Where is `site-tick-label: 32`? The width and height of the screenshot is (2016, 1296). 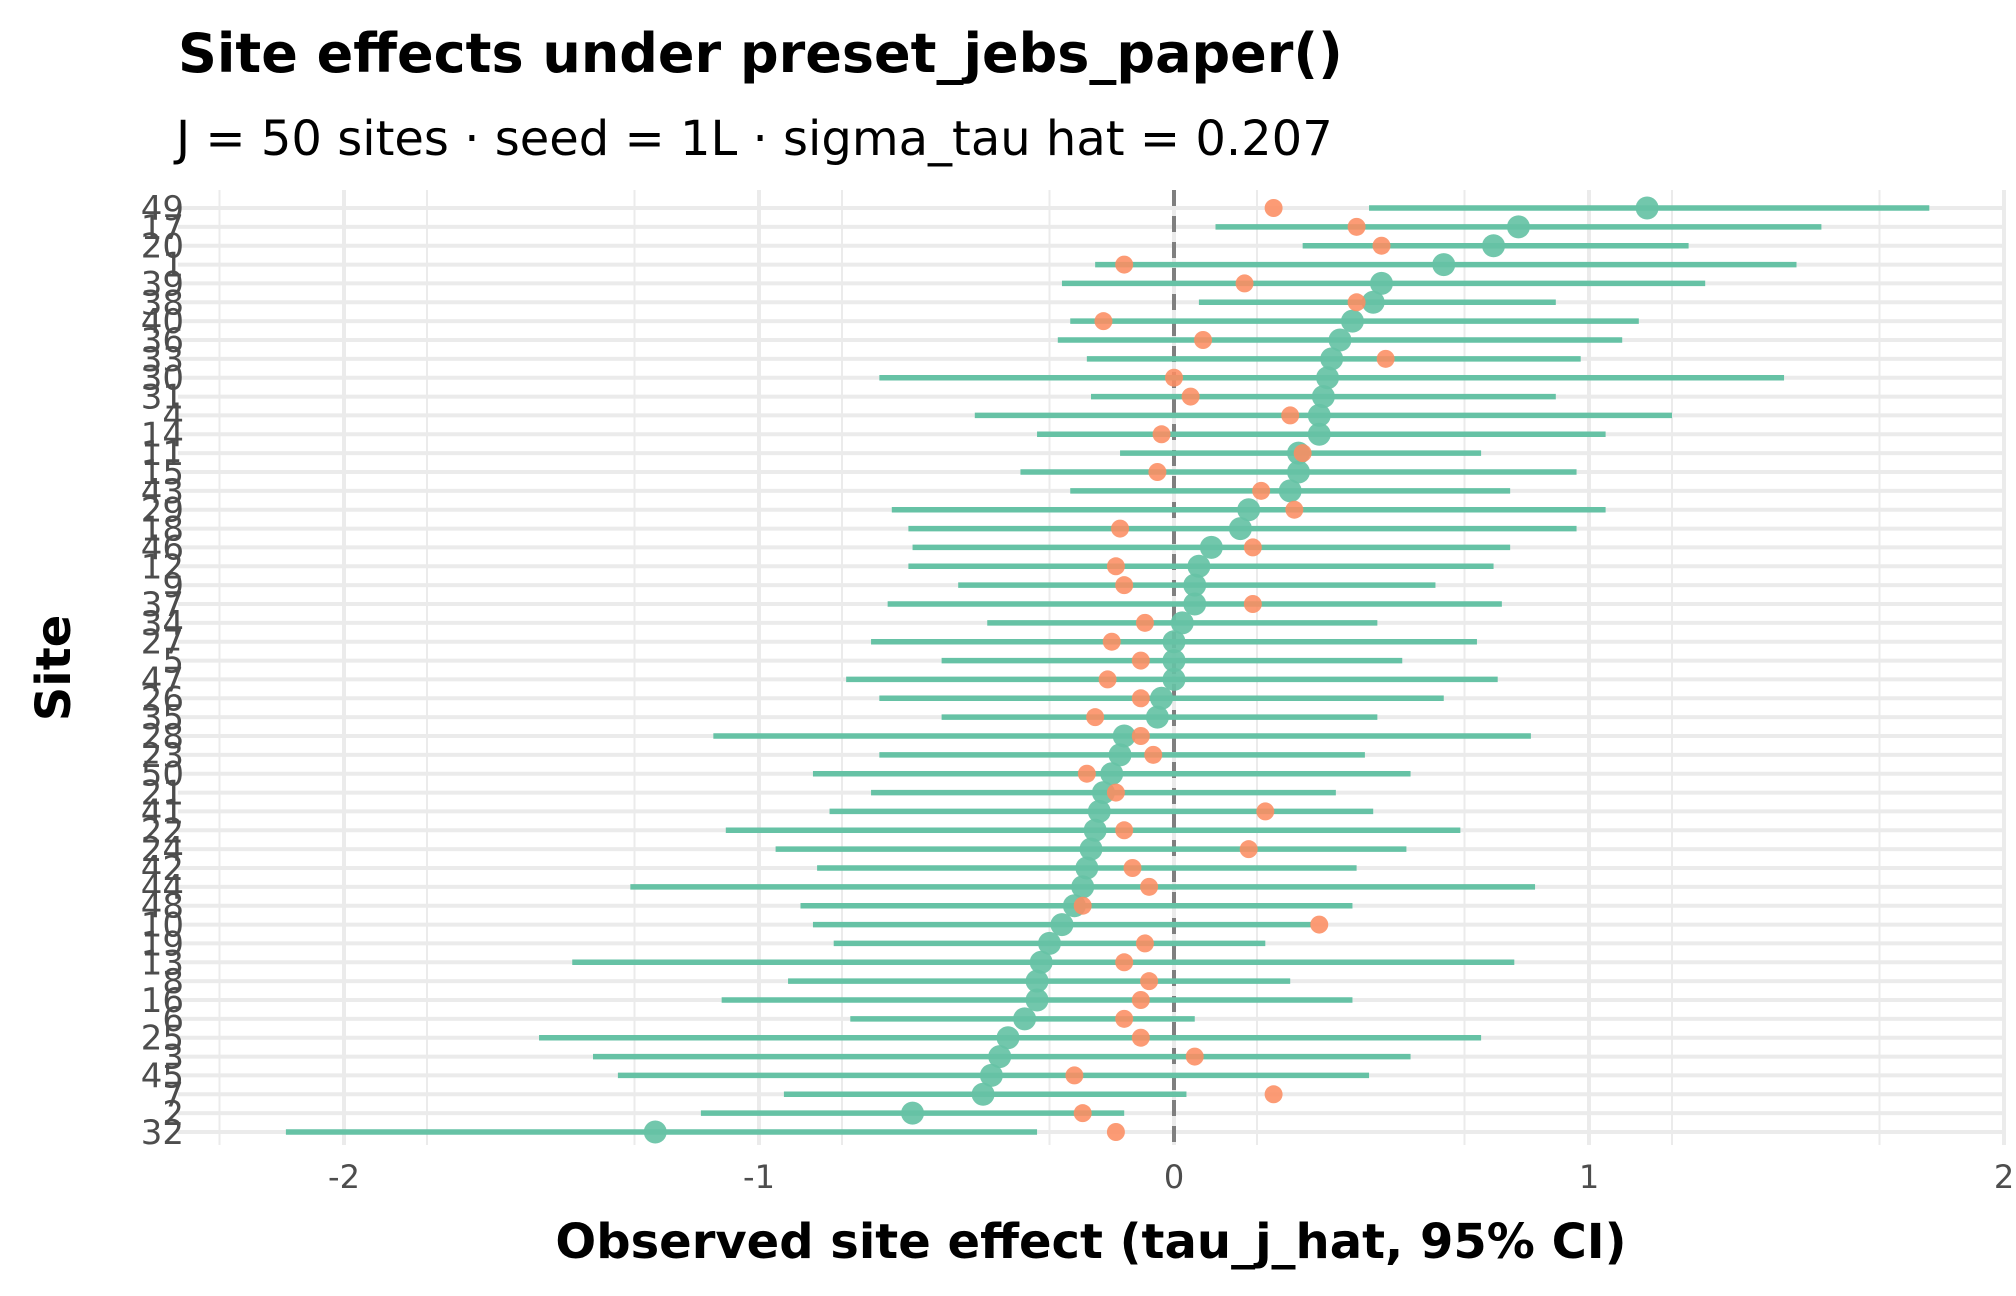 site-tick-label: 32 is located at coordinates (162, 1133).